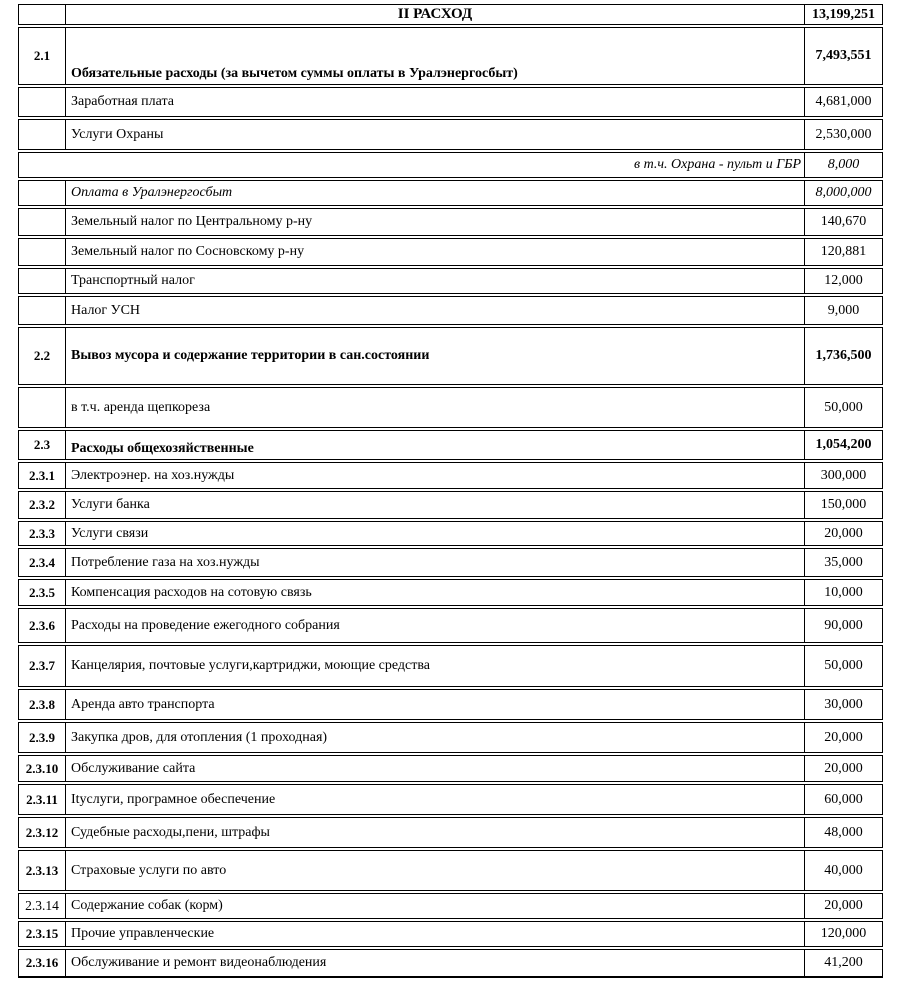  What do you see at coordinates (435, 445) in the screenshot?
I see `row-label-cell: Расходы общехозяйственные` at bounding box center [435, 445].